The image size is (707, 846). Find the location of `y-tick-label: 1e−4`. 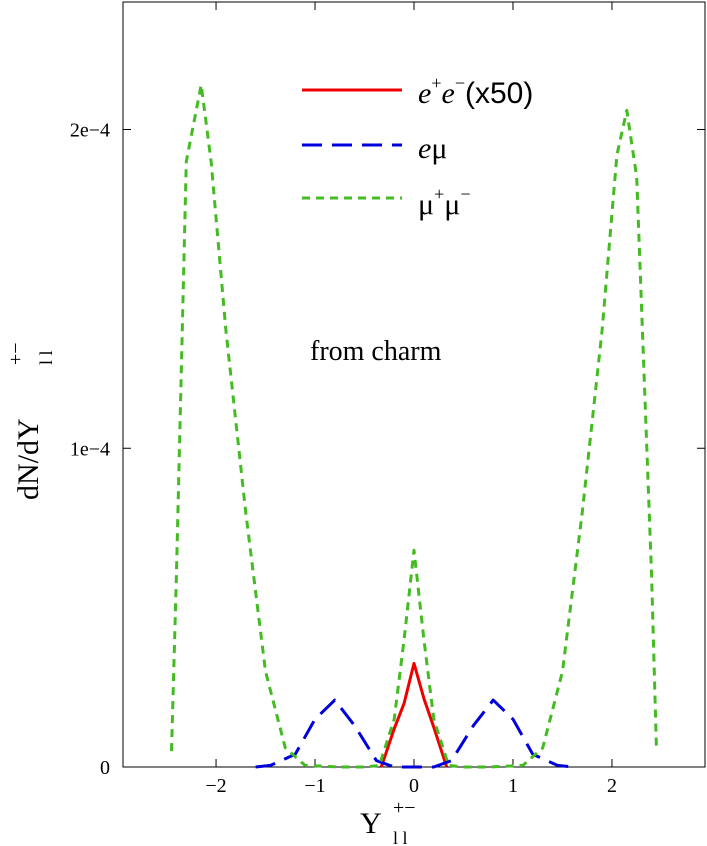

y-tick-label: 1e−4 is located at coordinates (90, 449).